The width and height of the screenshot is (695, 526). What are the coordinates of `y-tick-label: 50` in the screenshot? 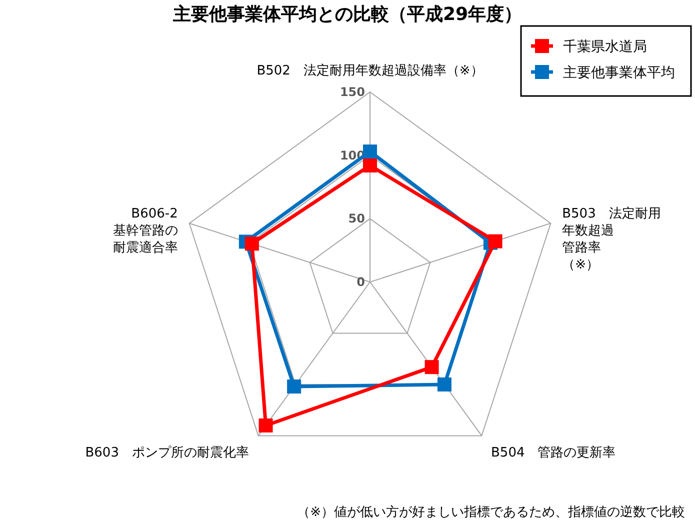 It's located at (356, 219).